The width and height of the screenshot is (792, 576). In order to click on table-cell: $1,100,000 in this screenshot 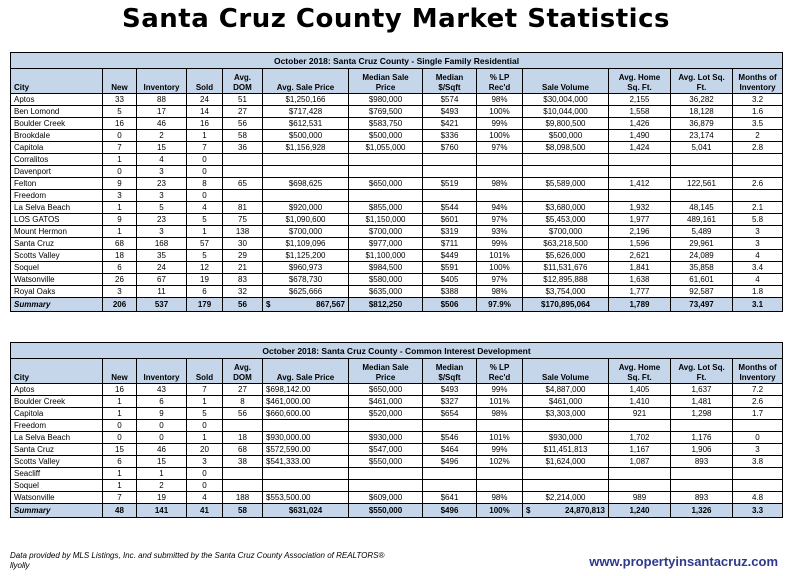, I will do `click(385, 255)`.